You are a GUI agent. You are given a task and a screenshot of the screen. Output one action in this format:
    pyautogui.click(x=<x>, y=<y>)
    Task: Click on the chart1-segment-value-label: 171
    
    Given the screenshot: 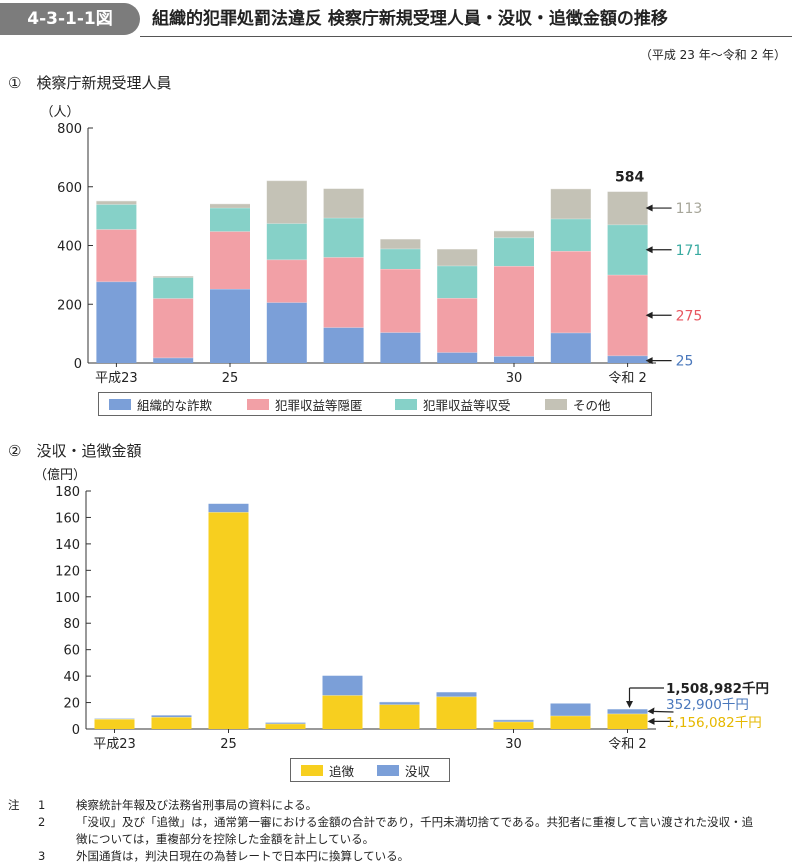 What is the action you would take?
    pyautogui.click(x=689, y=251)
    